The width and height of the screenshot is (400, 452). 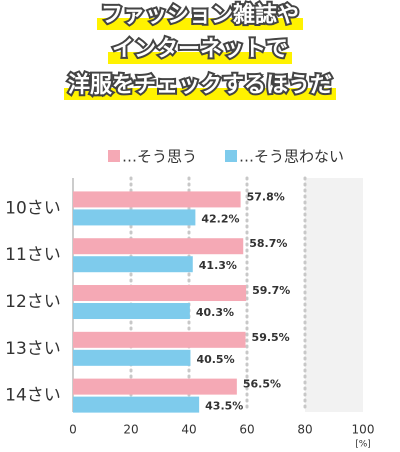 What do you see at coordinates (246, 430) in the screenshot?
I see `x-tick-label: 60` at bounding box center [246, 430].